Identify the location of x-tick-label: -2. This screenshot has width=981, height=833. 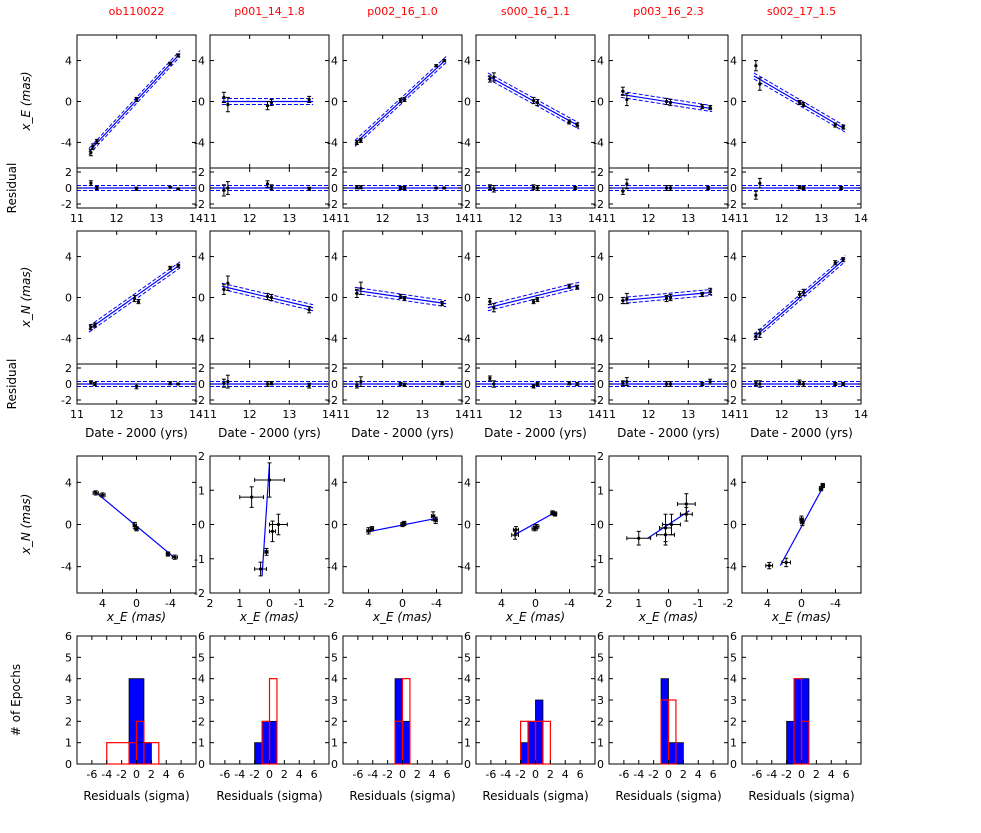
(653, 774).